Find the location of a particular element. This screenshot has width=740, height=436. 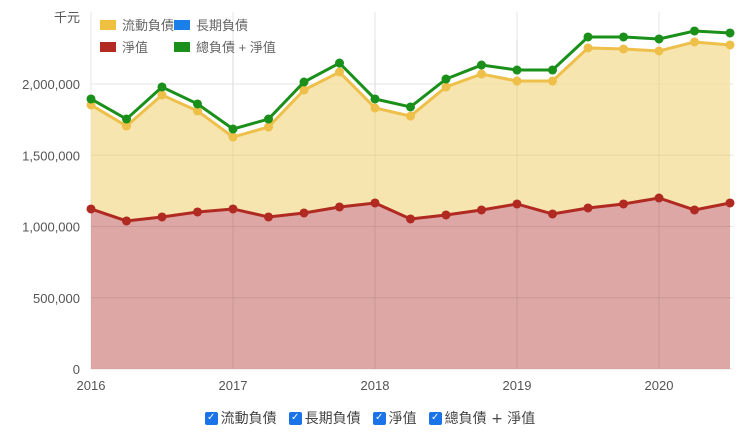

x-tick-label: 2017 is located at coordinates (233, 385).